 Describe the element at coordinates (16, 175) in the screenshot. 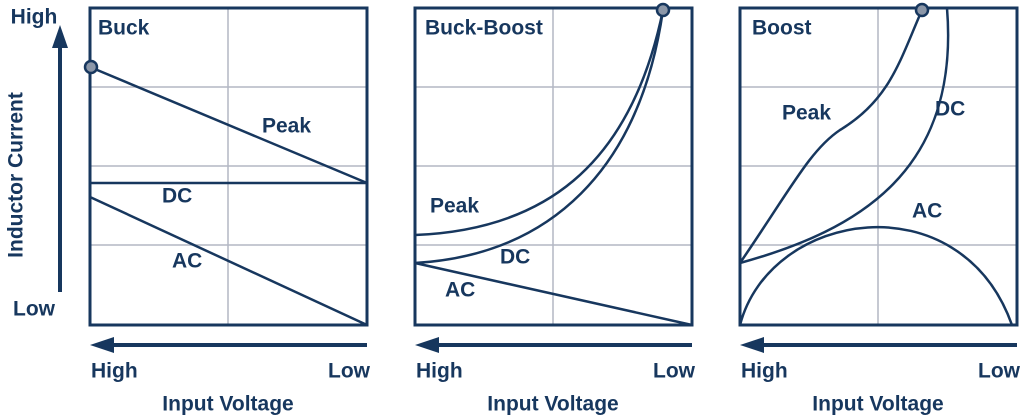

I see `y-label: Inductor Current` at that location.